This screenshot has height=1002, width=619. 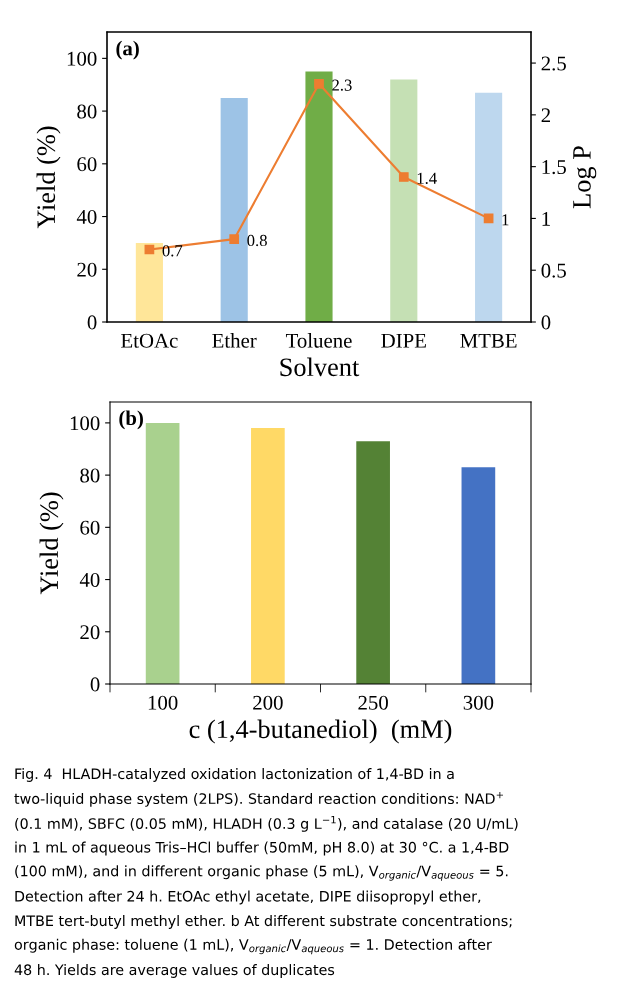 I want to click on text: Detection after 24 h. EtOAc ethyl acetate, DIPE diisopropyl ether,, so click(x=248, y=897).